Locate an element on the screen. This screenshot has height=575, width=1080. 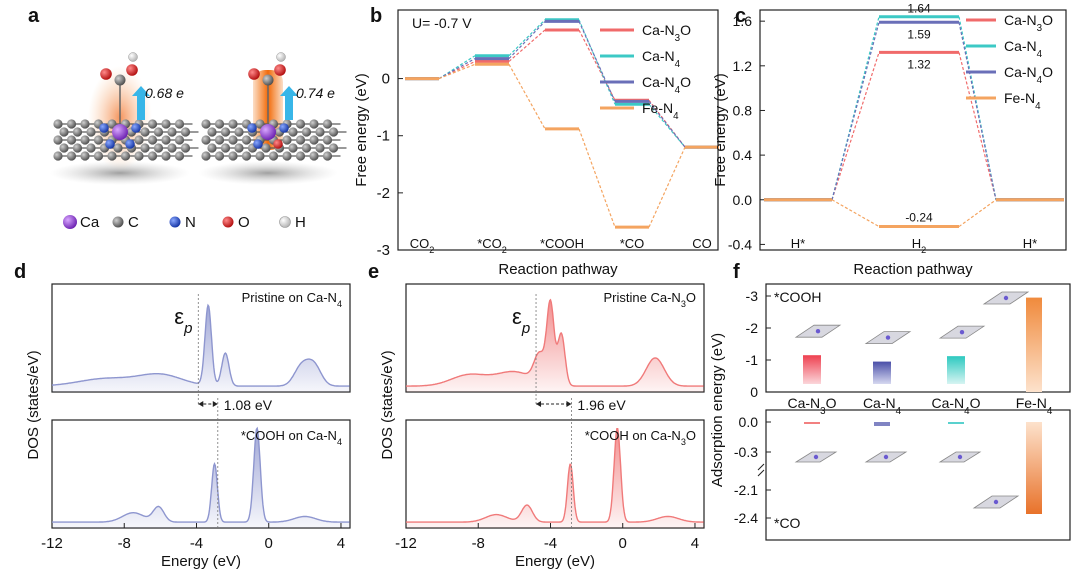
x-axis-label: Energy (eV) is located at coordinates (555, 561).